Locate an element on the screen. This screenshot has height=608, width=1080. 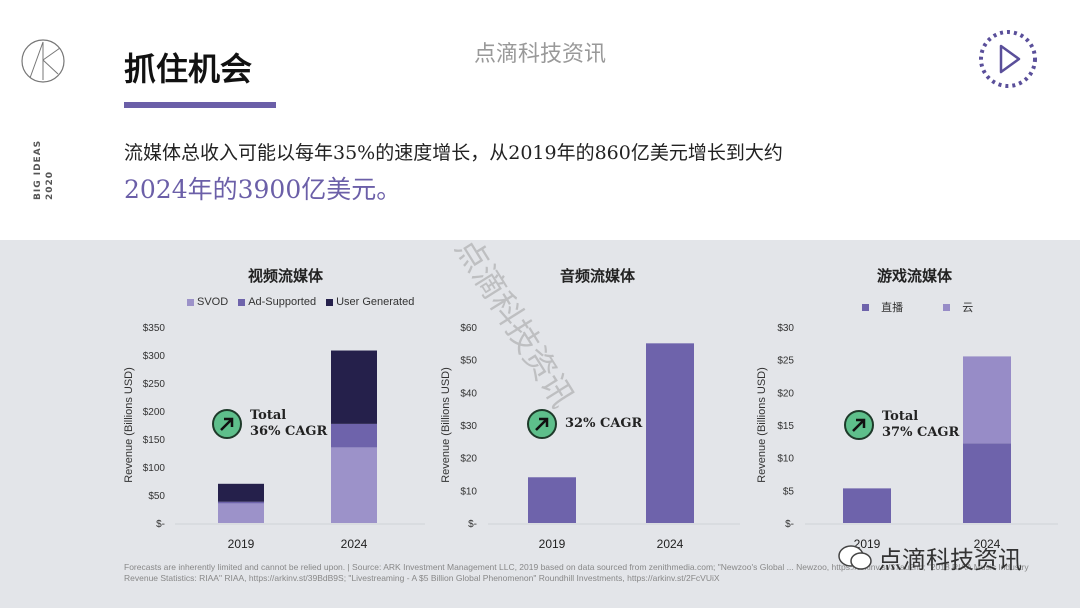
legend-item: SVOD is located at coordinates (207, 302).